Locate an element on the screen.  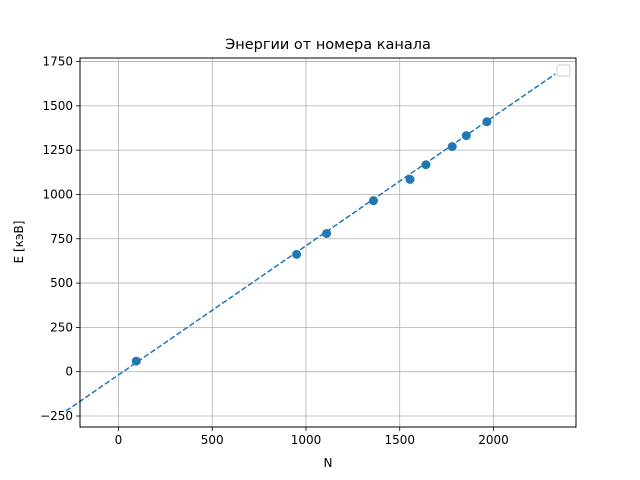
chart-title: Энергии от номера канала is located at coordinates (328, 45).